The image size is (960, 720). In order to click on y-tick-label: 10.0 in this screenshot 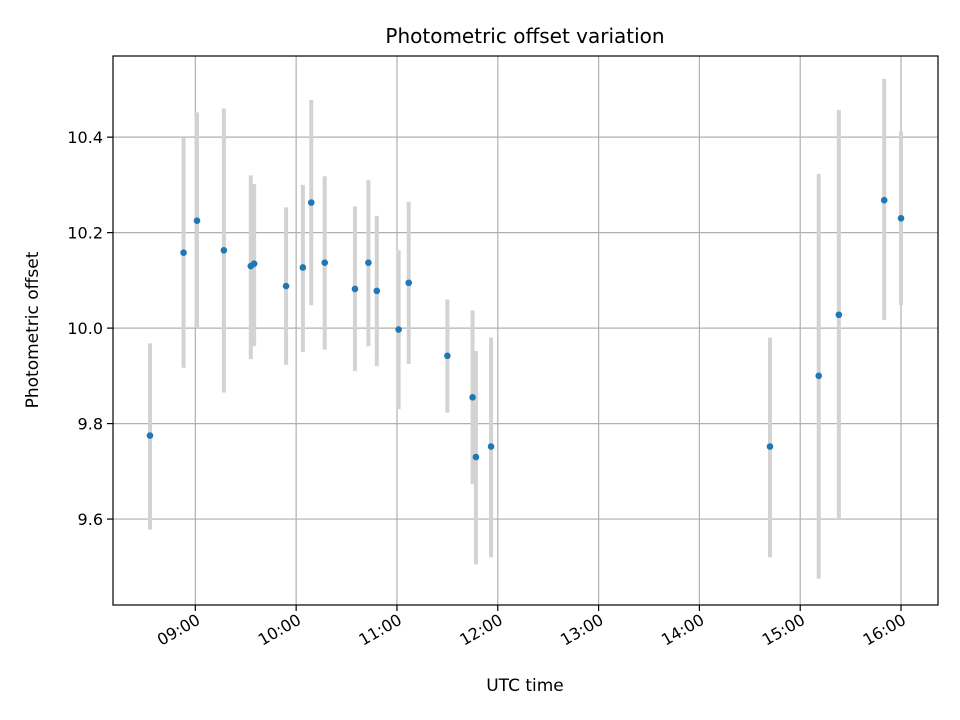, I will do `click(85, 328)`.